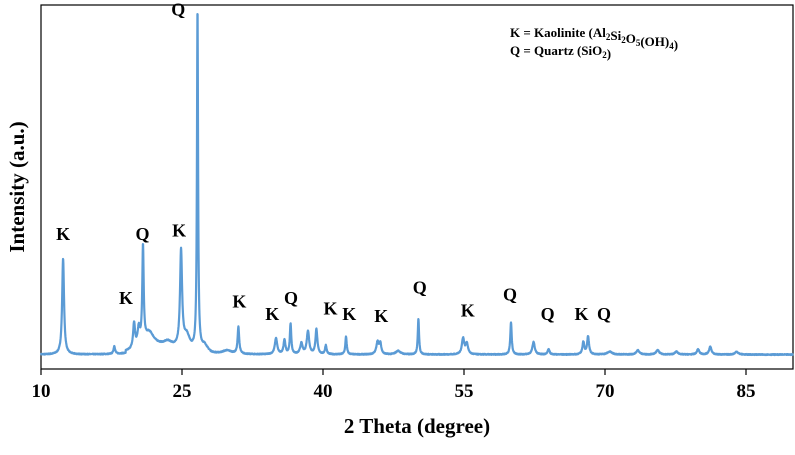 The width and height of the screenshot is (795, 455). Describe the element at coordinates (464, 391) in the screenshot. I see `x-tick-label: 55` at that location.